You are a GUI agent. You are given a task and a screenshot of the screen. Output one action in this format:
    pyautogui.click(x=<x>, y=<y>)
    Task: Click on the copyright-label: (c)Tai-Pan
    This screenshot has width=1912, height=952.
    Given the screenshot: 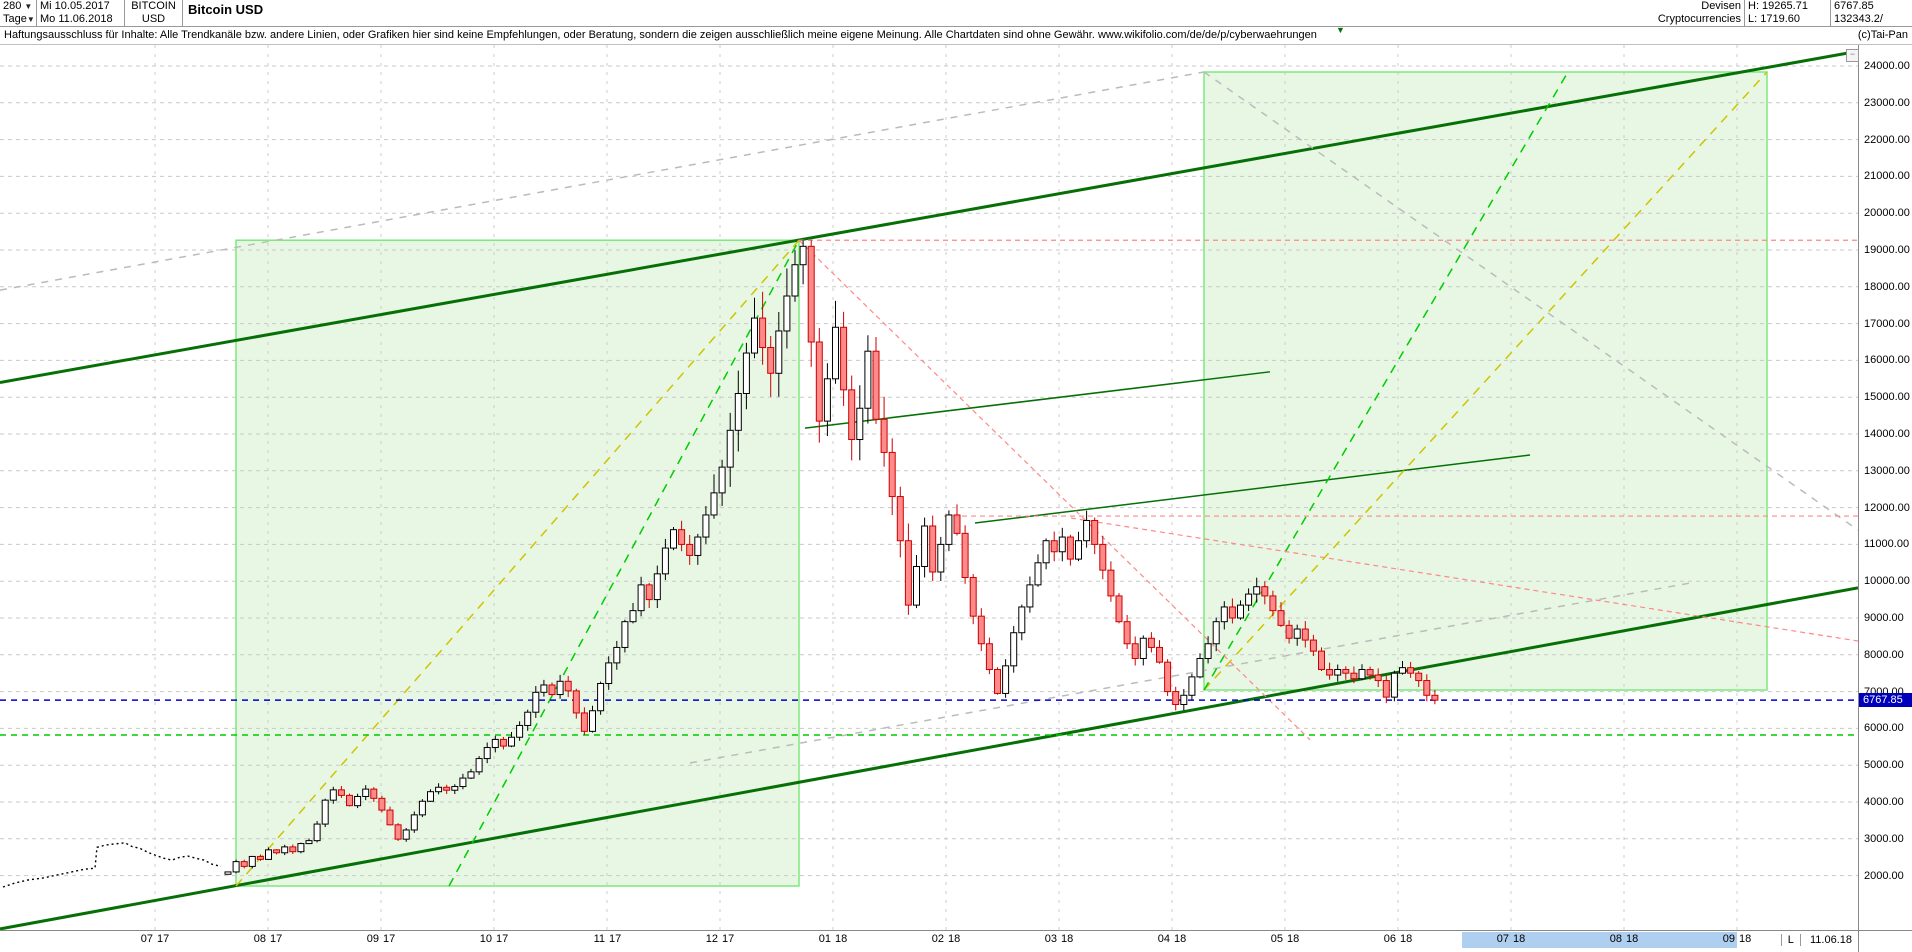 What is the action you would take?
    pyautogui.click(x=1882, y=35)
    